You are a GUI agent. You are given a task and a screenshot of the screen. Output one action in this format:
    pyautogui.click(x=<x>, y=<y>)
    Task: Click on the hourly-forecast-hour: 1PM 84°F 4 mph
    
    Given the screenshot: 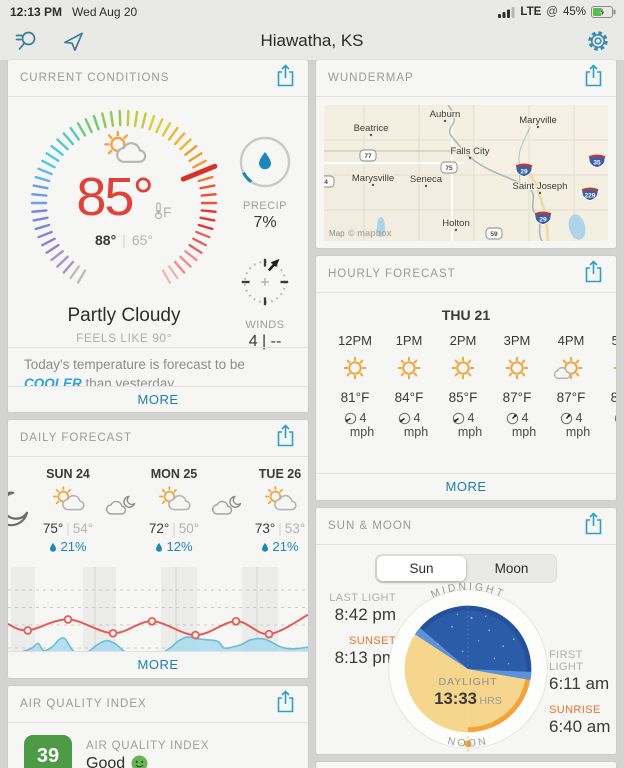 What is the action you would take?
    pyautogui.click(x=409, y=386)
    